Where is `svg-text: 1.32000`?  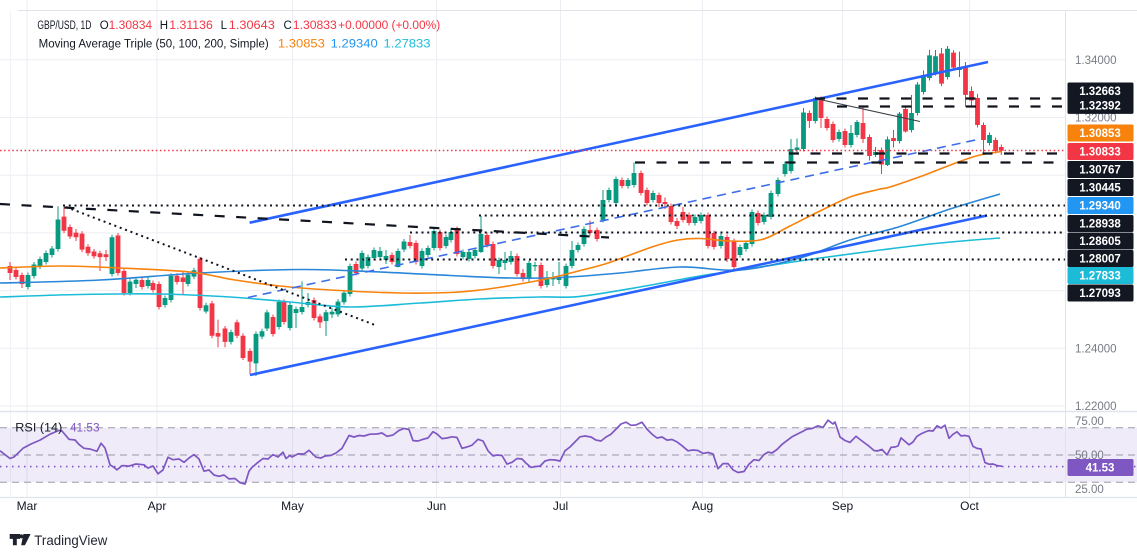 svg-text: 1.32000 is located at coordinates (1096, 119).